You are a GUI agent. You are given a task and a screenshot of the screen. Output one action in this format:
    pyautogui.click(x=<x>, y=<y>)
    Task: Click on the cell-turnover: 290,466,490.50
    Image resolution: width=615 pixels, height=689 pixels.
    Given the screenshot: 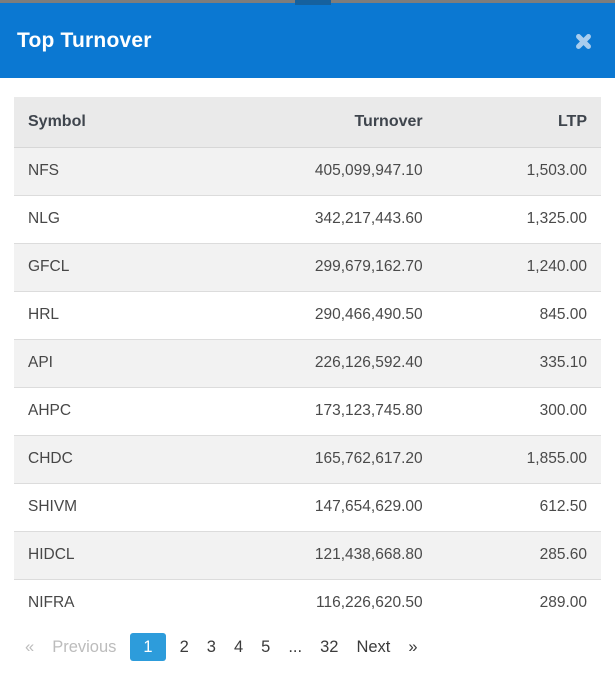 What is the action you would take?
    pyautogui.click(x=313, y=314)
    